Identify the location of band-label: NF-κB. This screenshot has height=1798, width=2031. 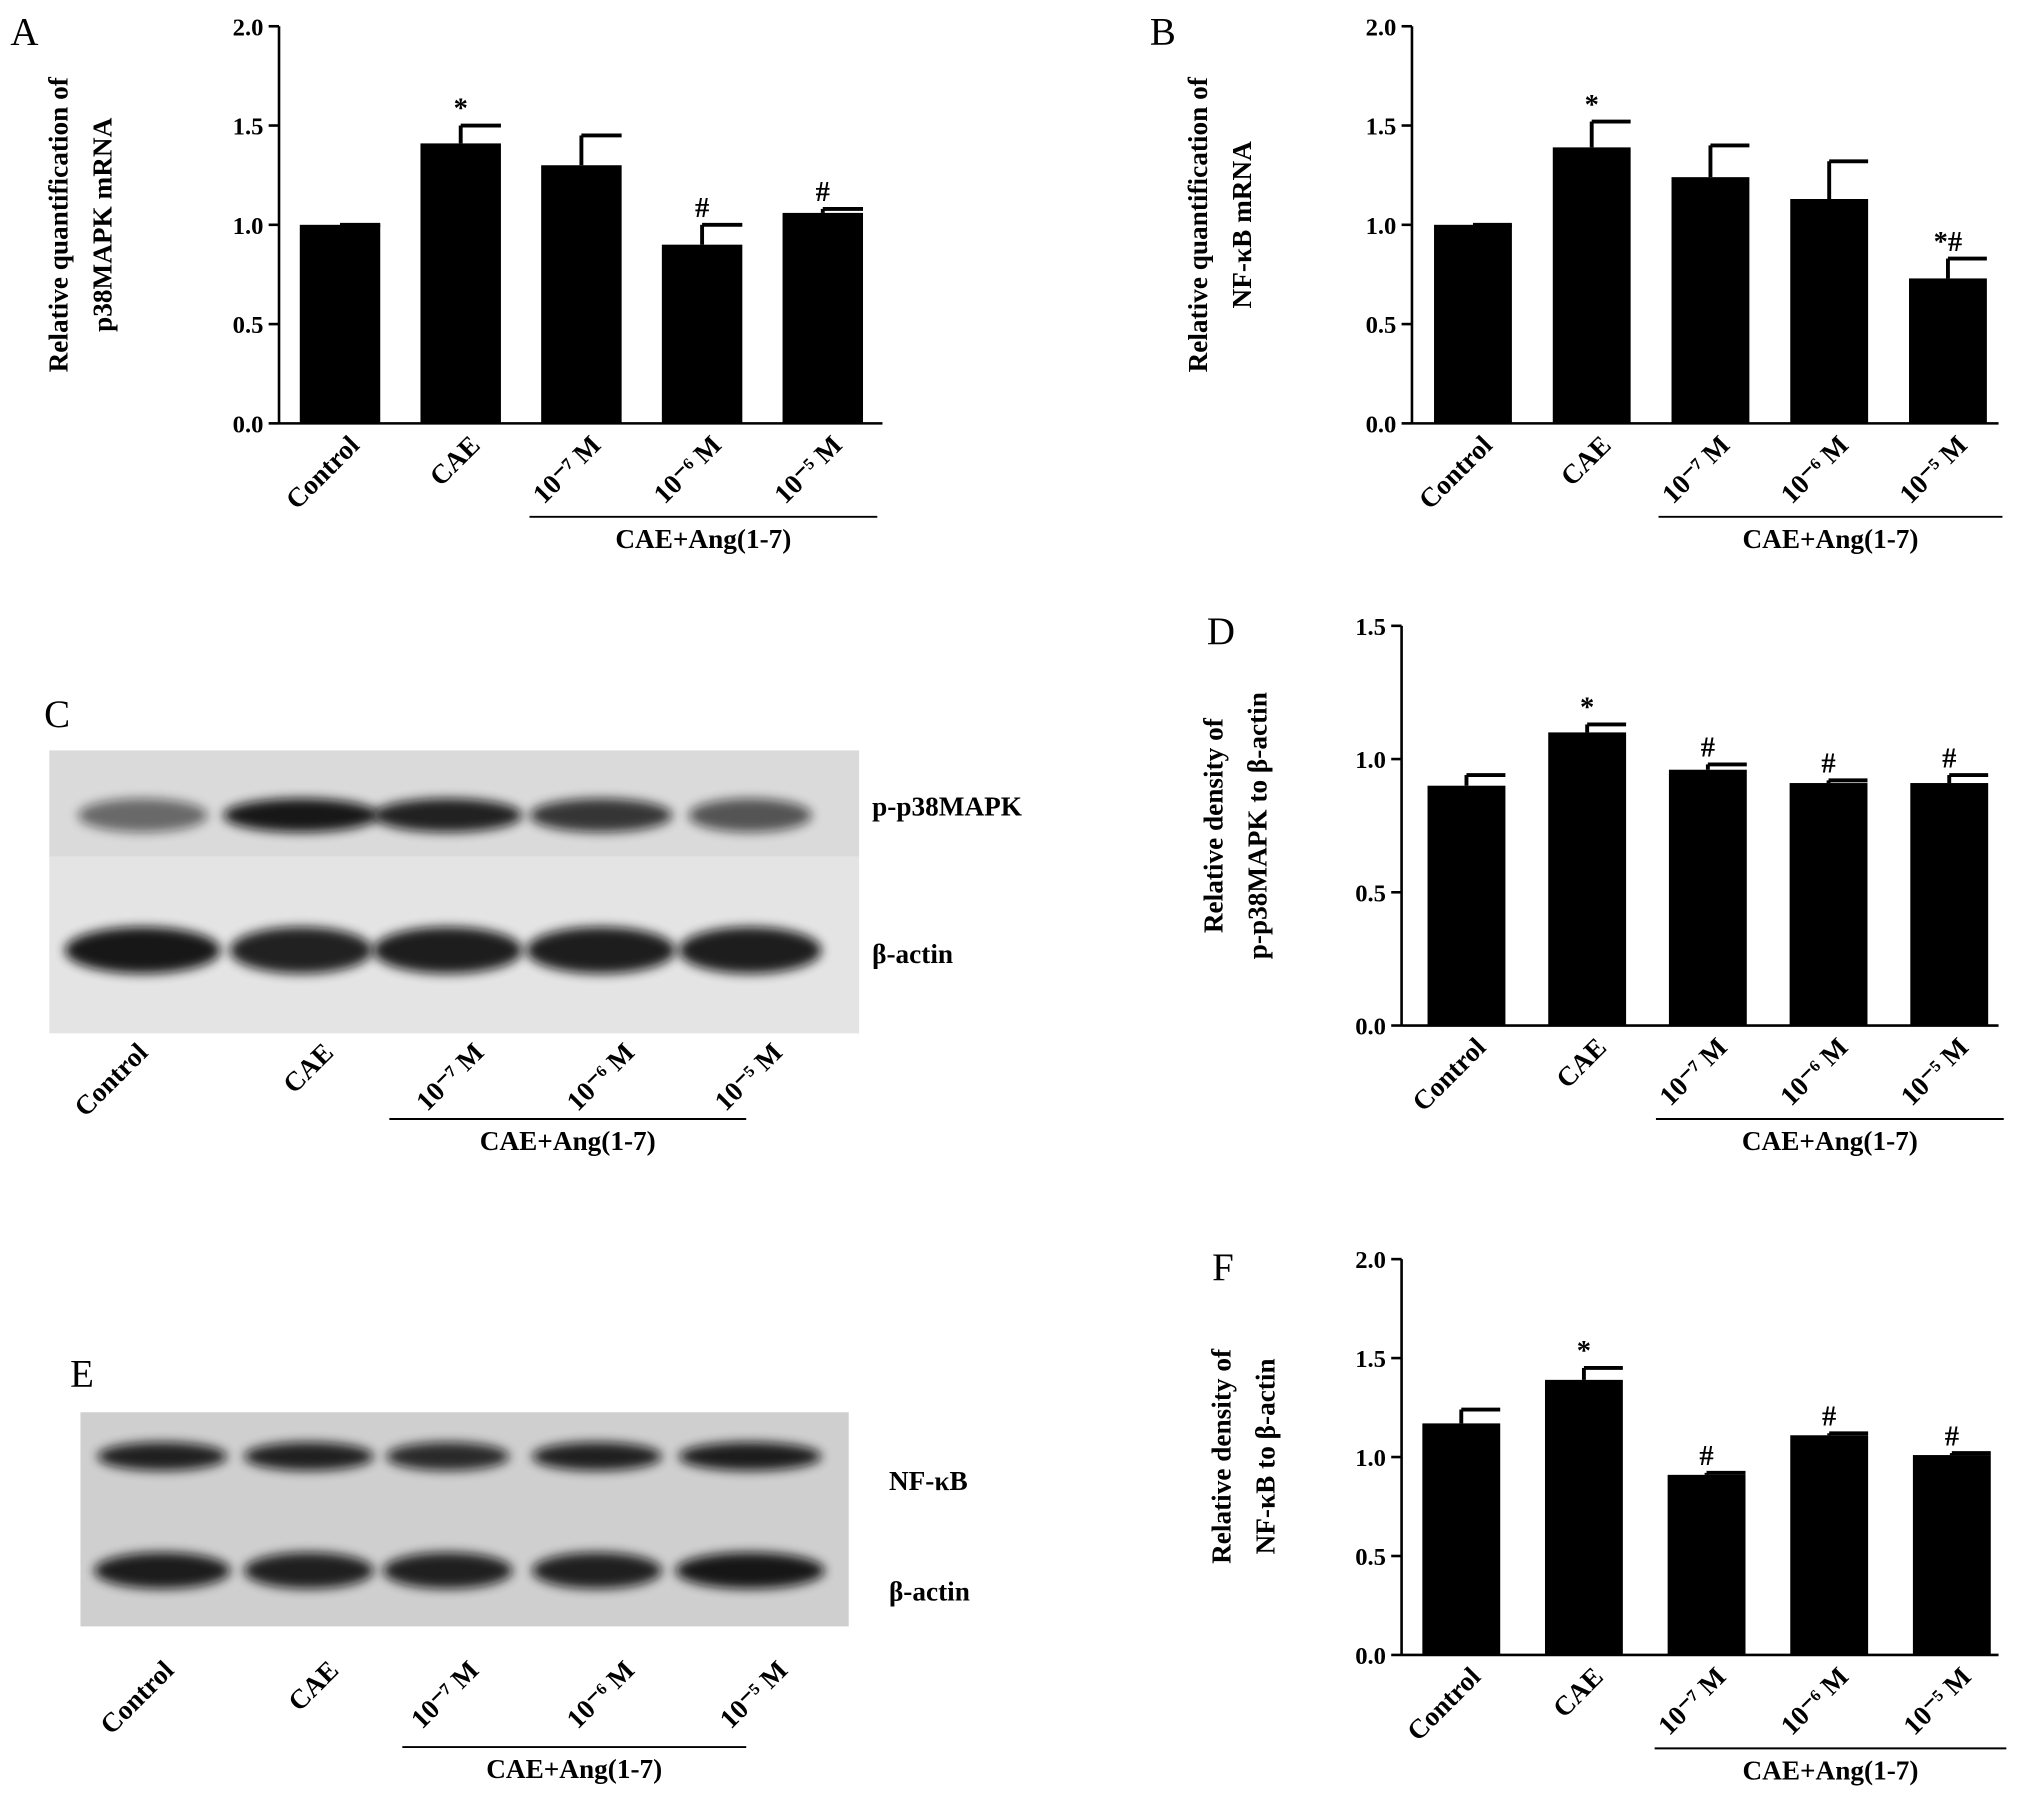
(928, 1481).